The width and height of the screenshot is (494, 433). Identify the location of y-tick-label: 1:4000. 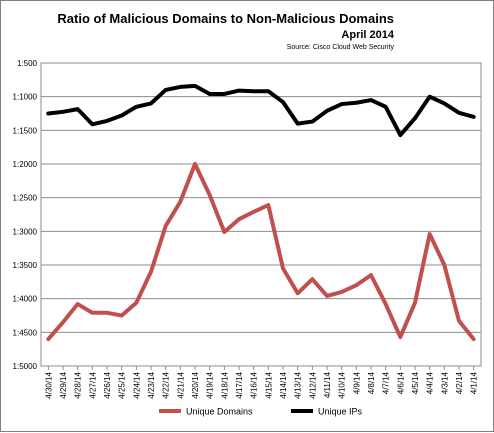
(25, 299).